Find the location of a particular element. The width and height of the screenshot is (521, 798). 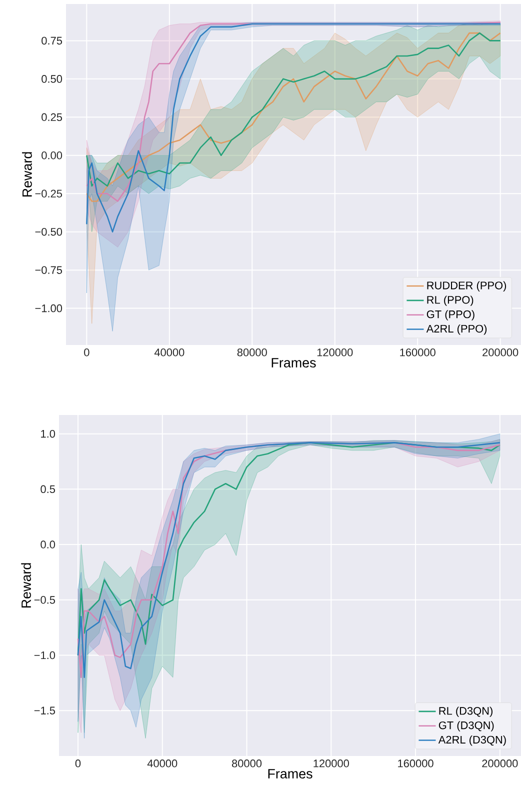

legend-label: GT (PPO) is located at coordinates (450, 315).